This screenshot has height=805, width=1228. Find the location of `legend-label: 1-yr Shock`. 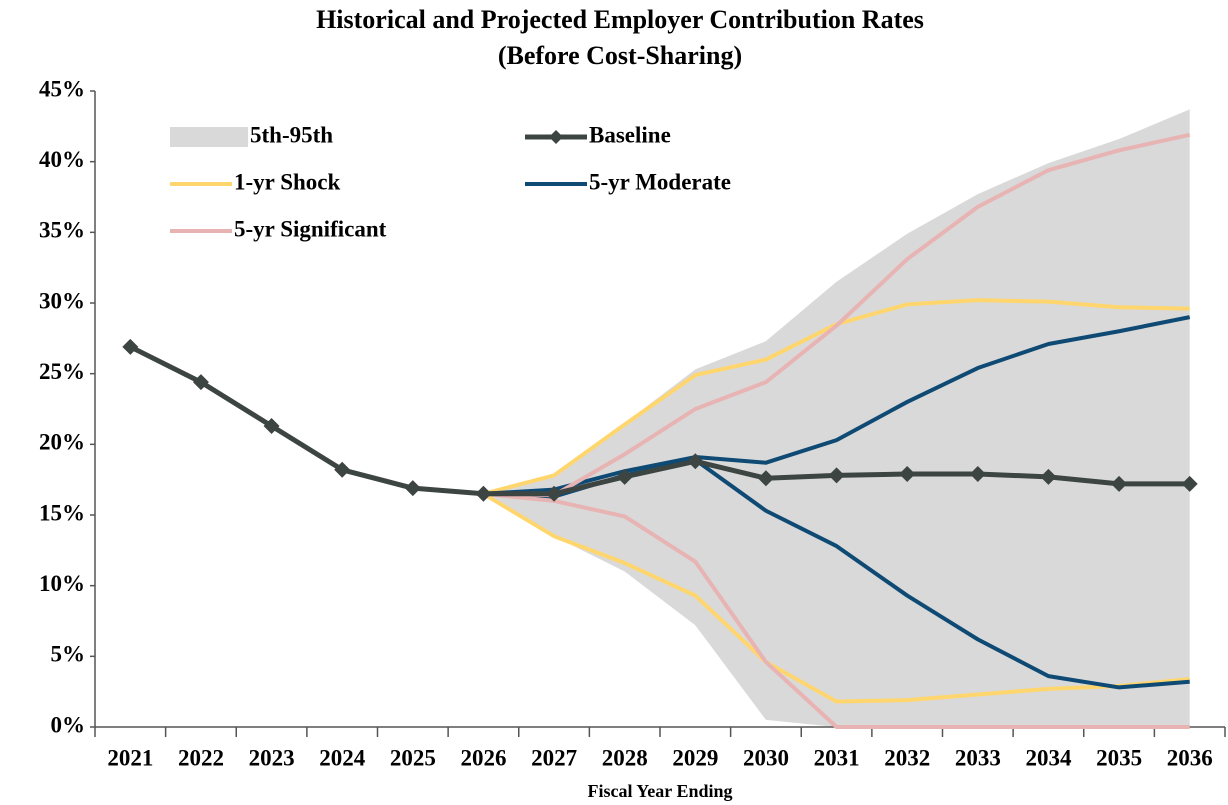

legend-label: 1-yr Shock is located at coordinates (287, 181).